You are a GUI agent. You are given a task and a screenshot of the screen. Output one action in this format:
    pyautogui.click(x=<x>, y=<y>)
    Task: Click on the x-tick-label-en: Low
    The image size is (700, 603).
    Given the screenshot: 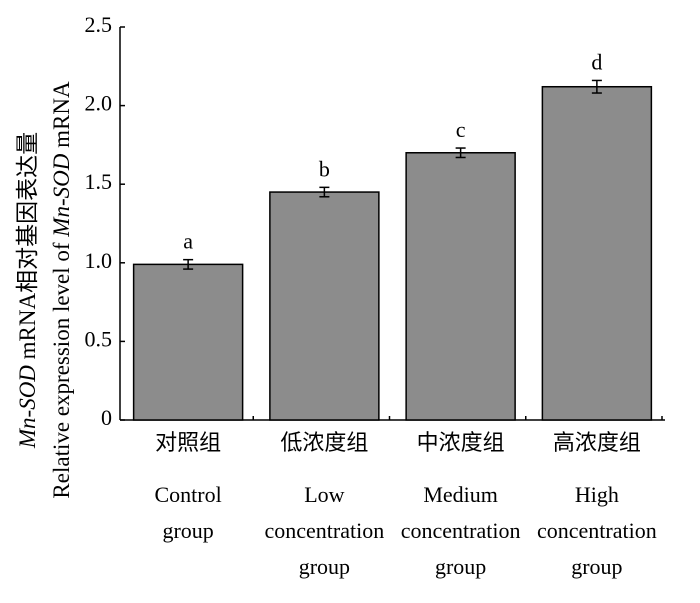 What is the action you would take?
    pyautogui.click(x=324, y=494)
    